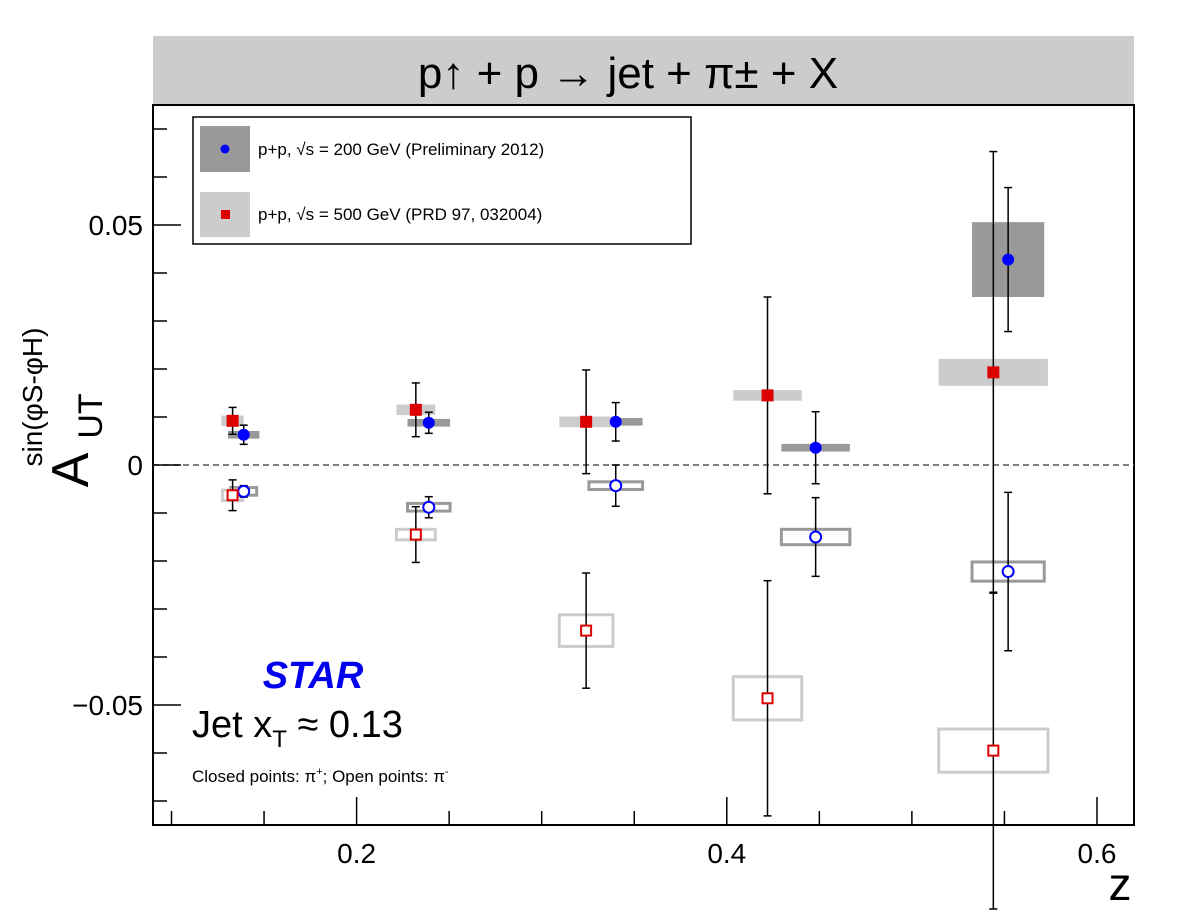 The height and width of the screenshot is (914, 1181). I want to click on jet-xt-label: Jet xT ≈ 0.13, so click(297, 728).